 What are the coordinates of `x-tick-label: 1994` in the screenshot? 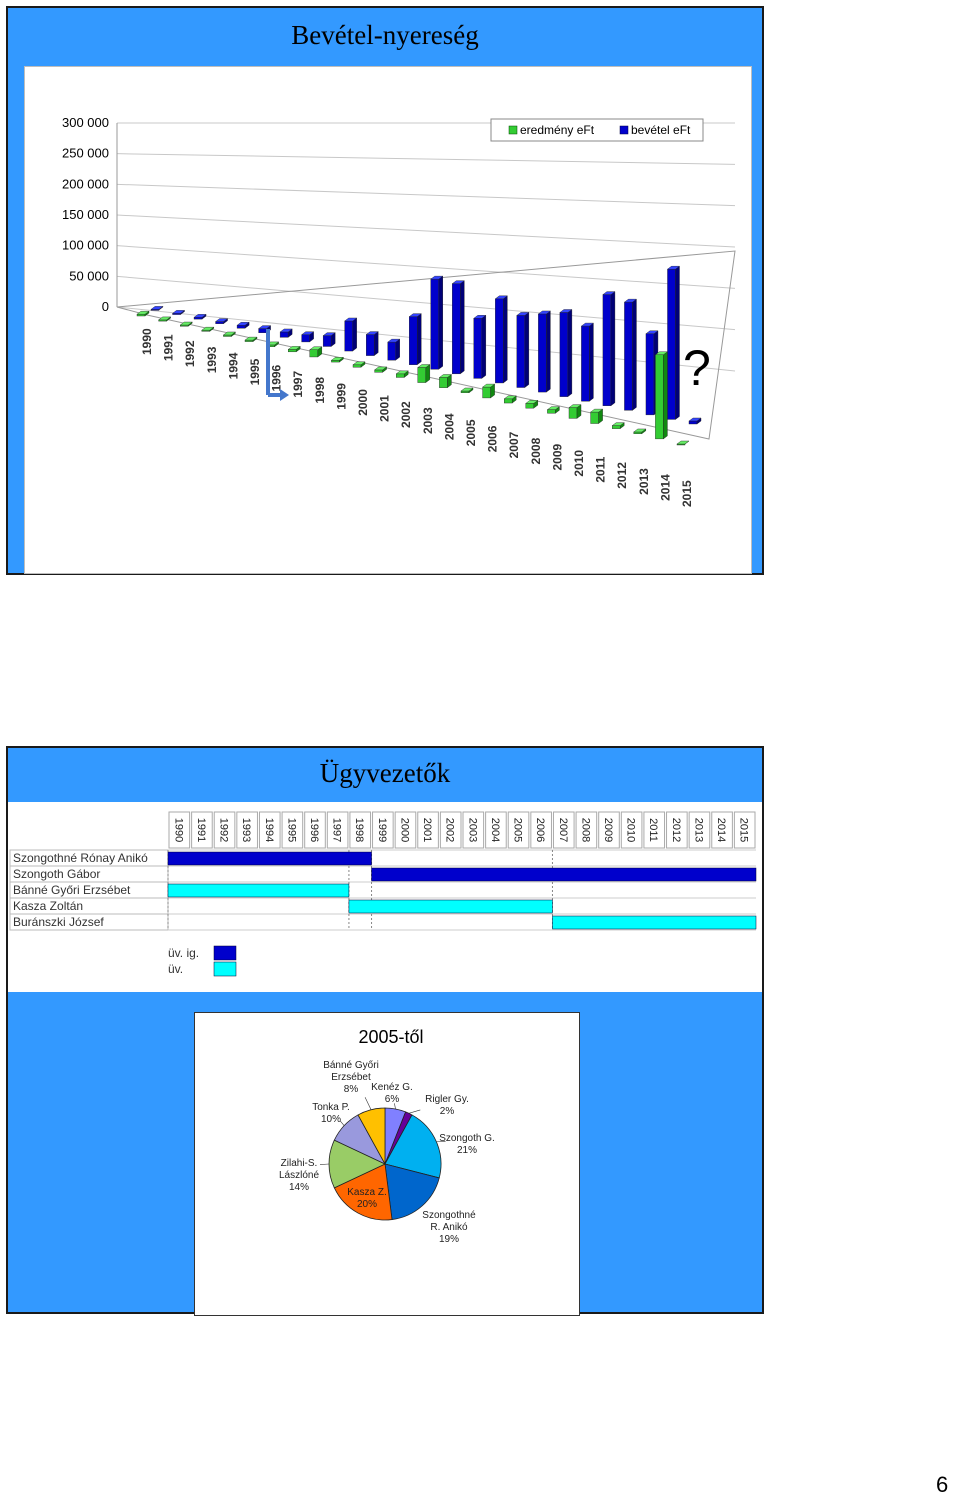 It's located at (233, 365).